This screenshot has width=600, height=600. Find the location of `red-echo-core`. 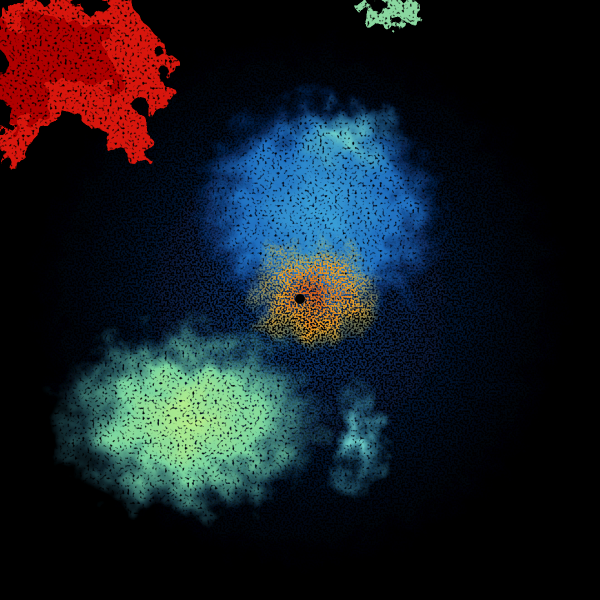

red-echo-core is located at coordinates (60, 75).